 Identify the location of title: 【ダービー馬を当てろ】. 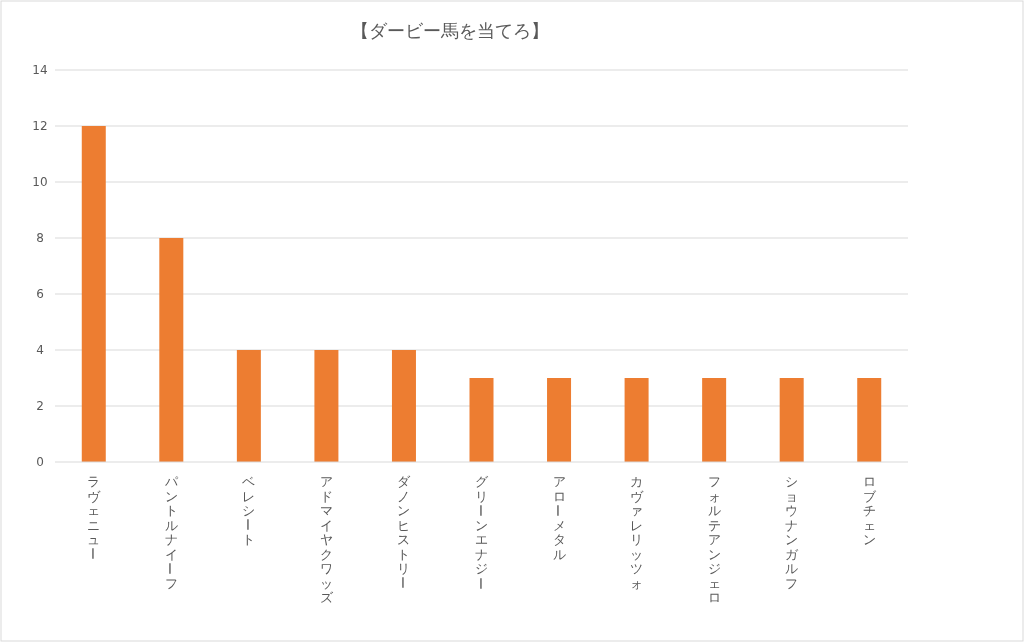
(450, 30).